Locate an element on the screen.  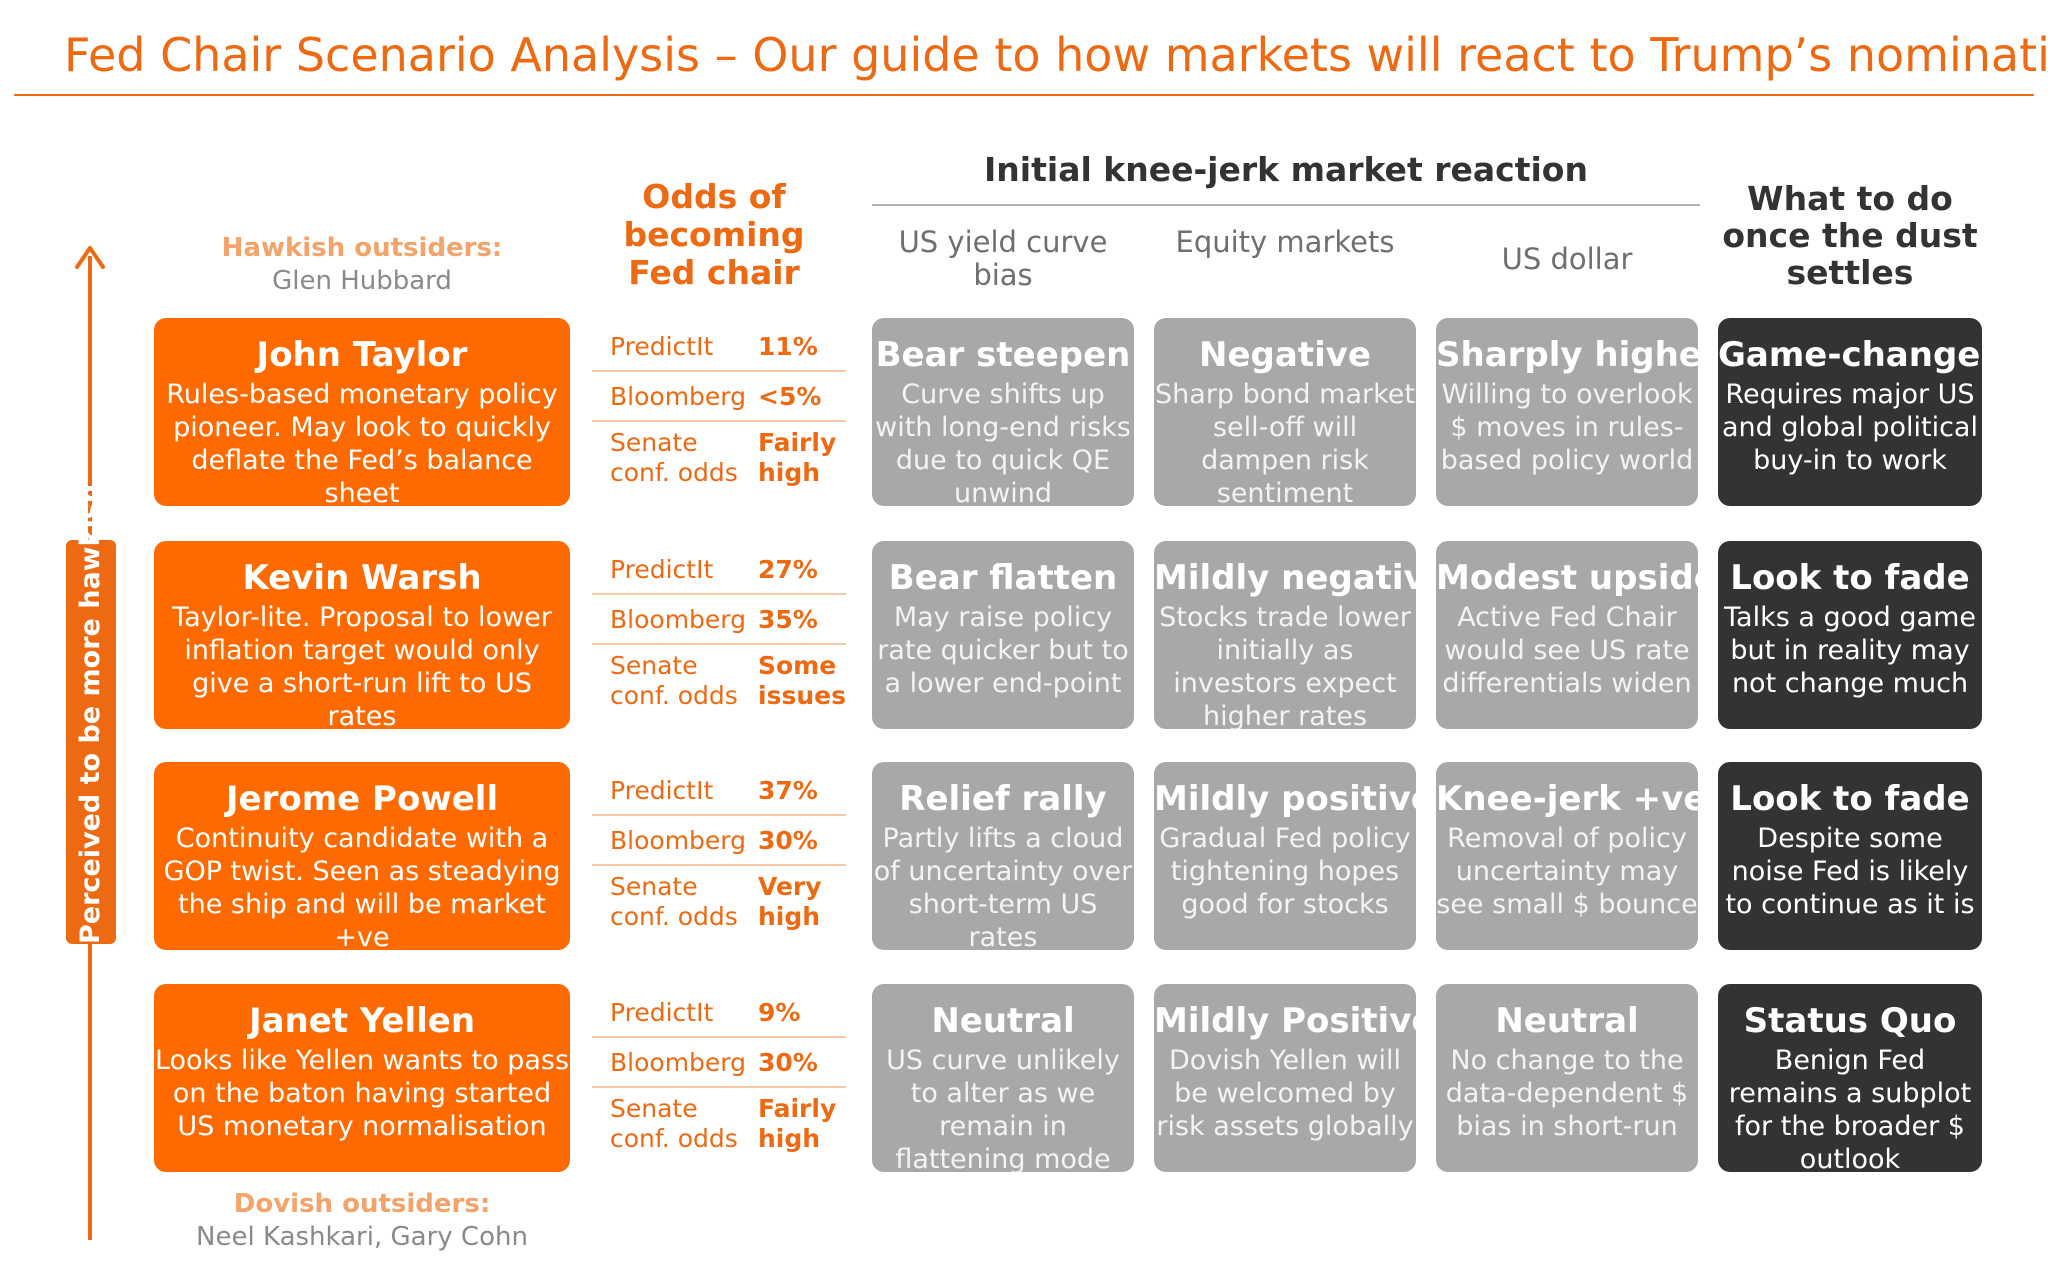
odds-row-senate: Senate conf. odds Very high is located at coordinates (719, 902).